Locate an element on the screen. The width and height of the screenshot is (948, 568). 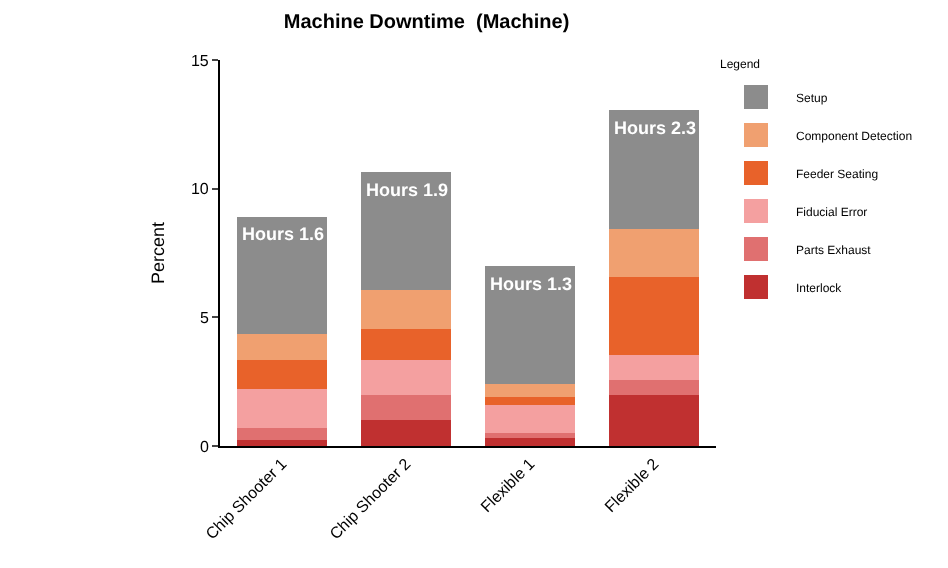
annotation: Hours 2.3 is located at coordinates (655, 128).